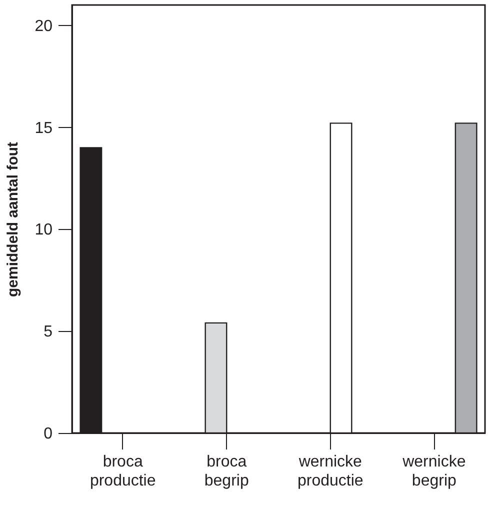 The width and height of the screenshot is (501, 508). I want to click on y-tick-label: 15, so click(43, 128).